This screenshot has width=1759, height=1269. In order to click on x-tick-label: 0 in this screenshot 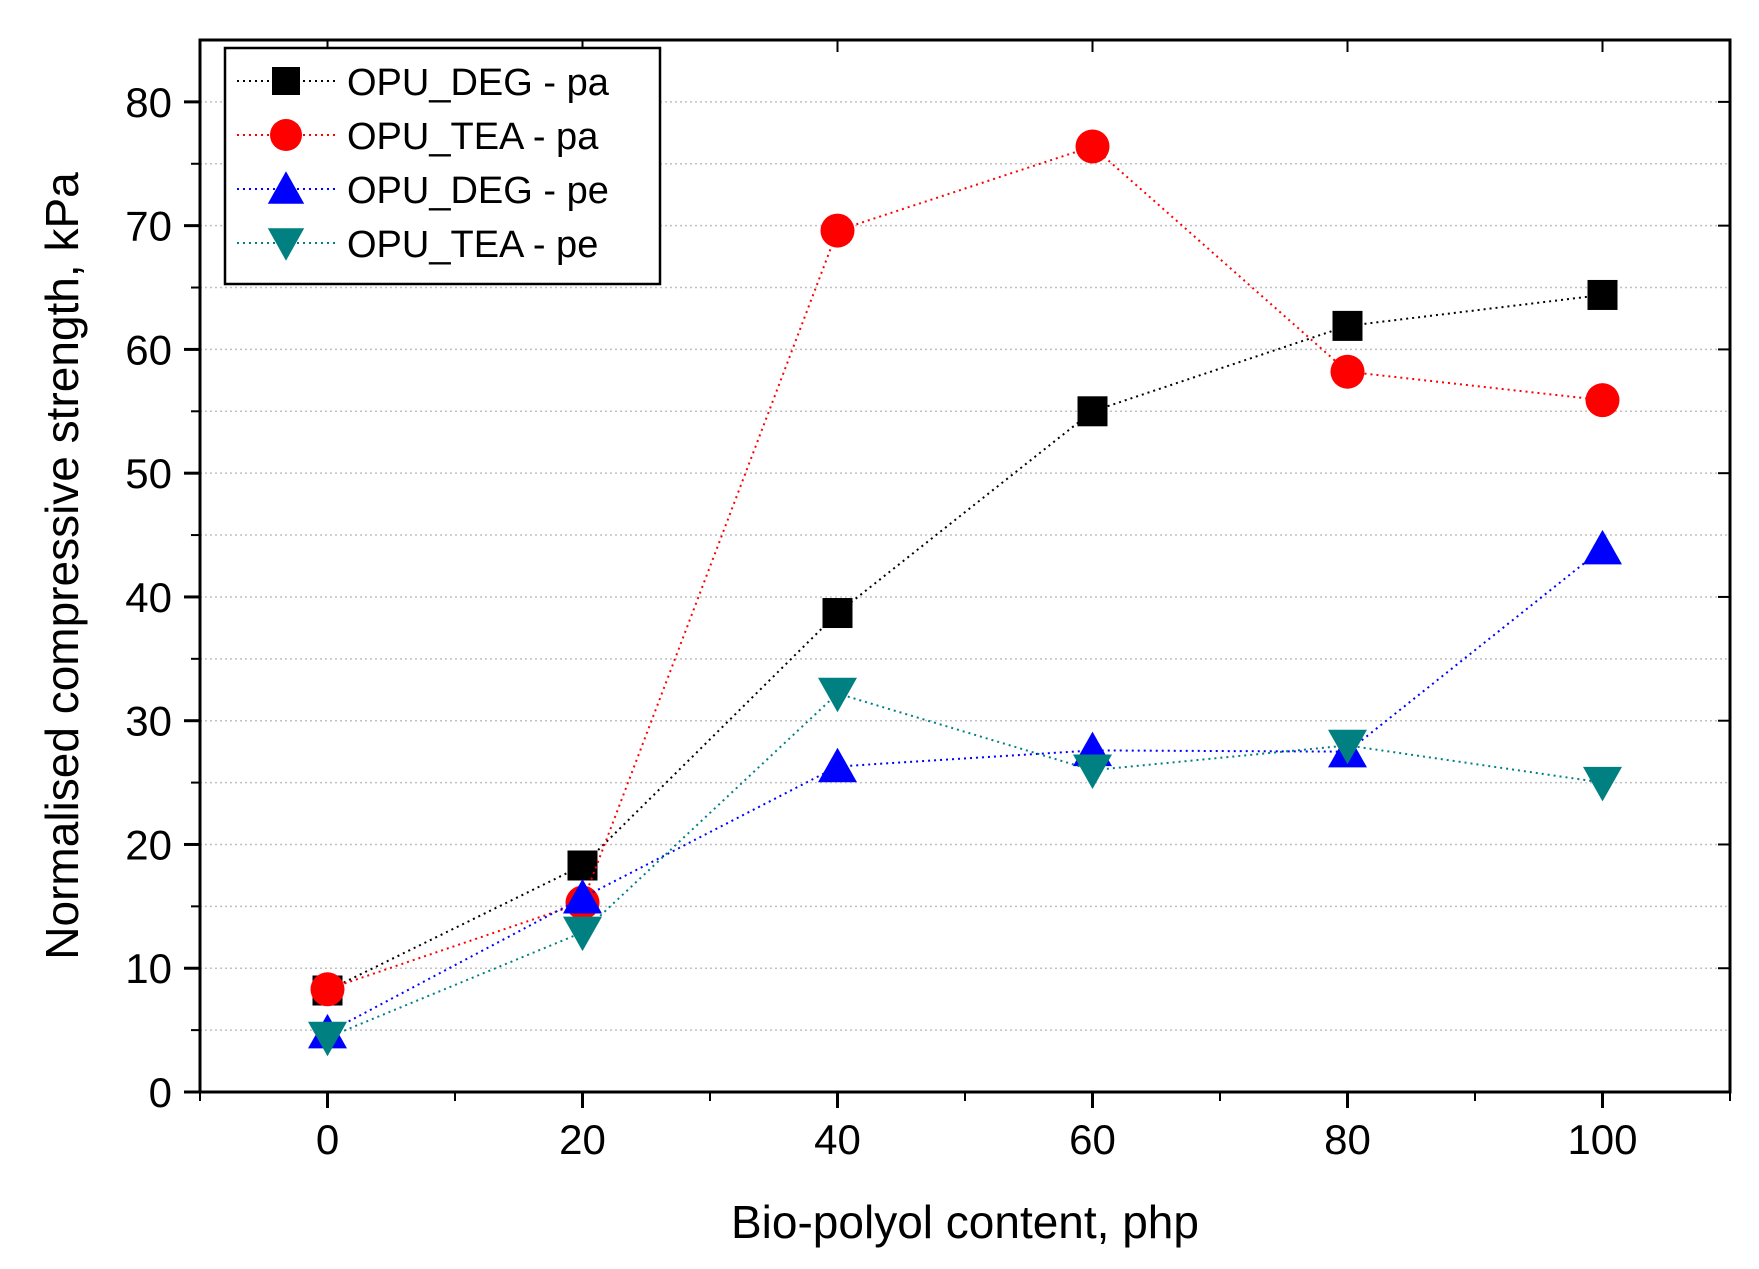, I will do `click(327, 1139)`.